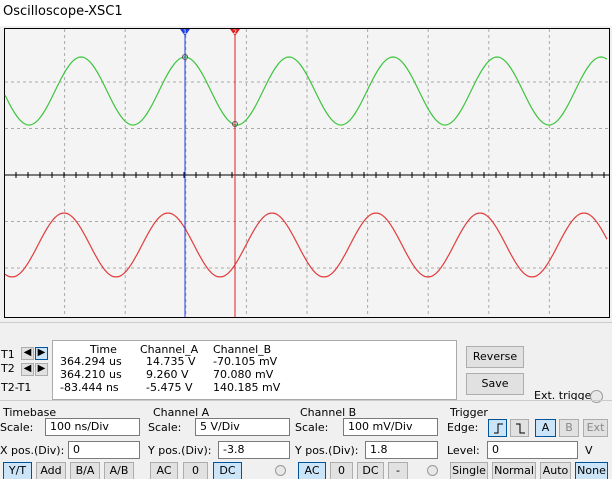 This screenshot has width=612, height=479. I want to click on channel-a-ypos: -3.8, so click(254, 450).